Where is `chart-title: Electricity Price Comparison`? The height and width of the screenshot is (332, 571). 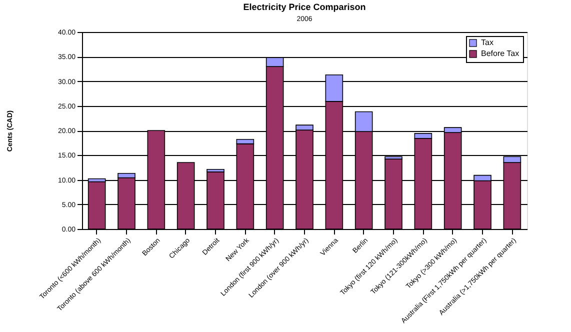 chart-title: Electricity Price Comparison is located at coordinates (304, 7).